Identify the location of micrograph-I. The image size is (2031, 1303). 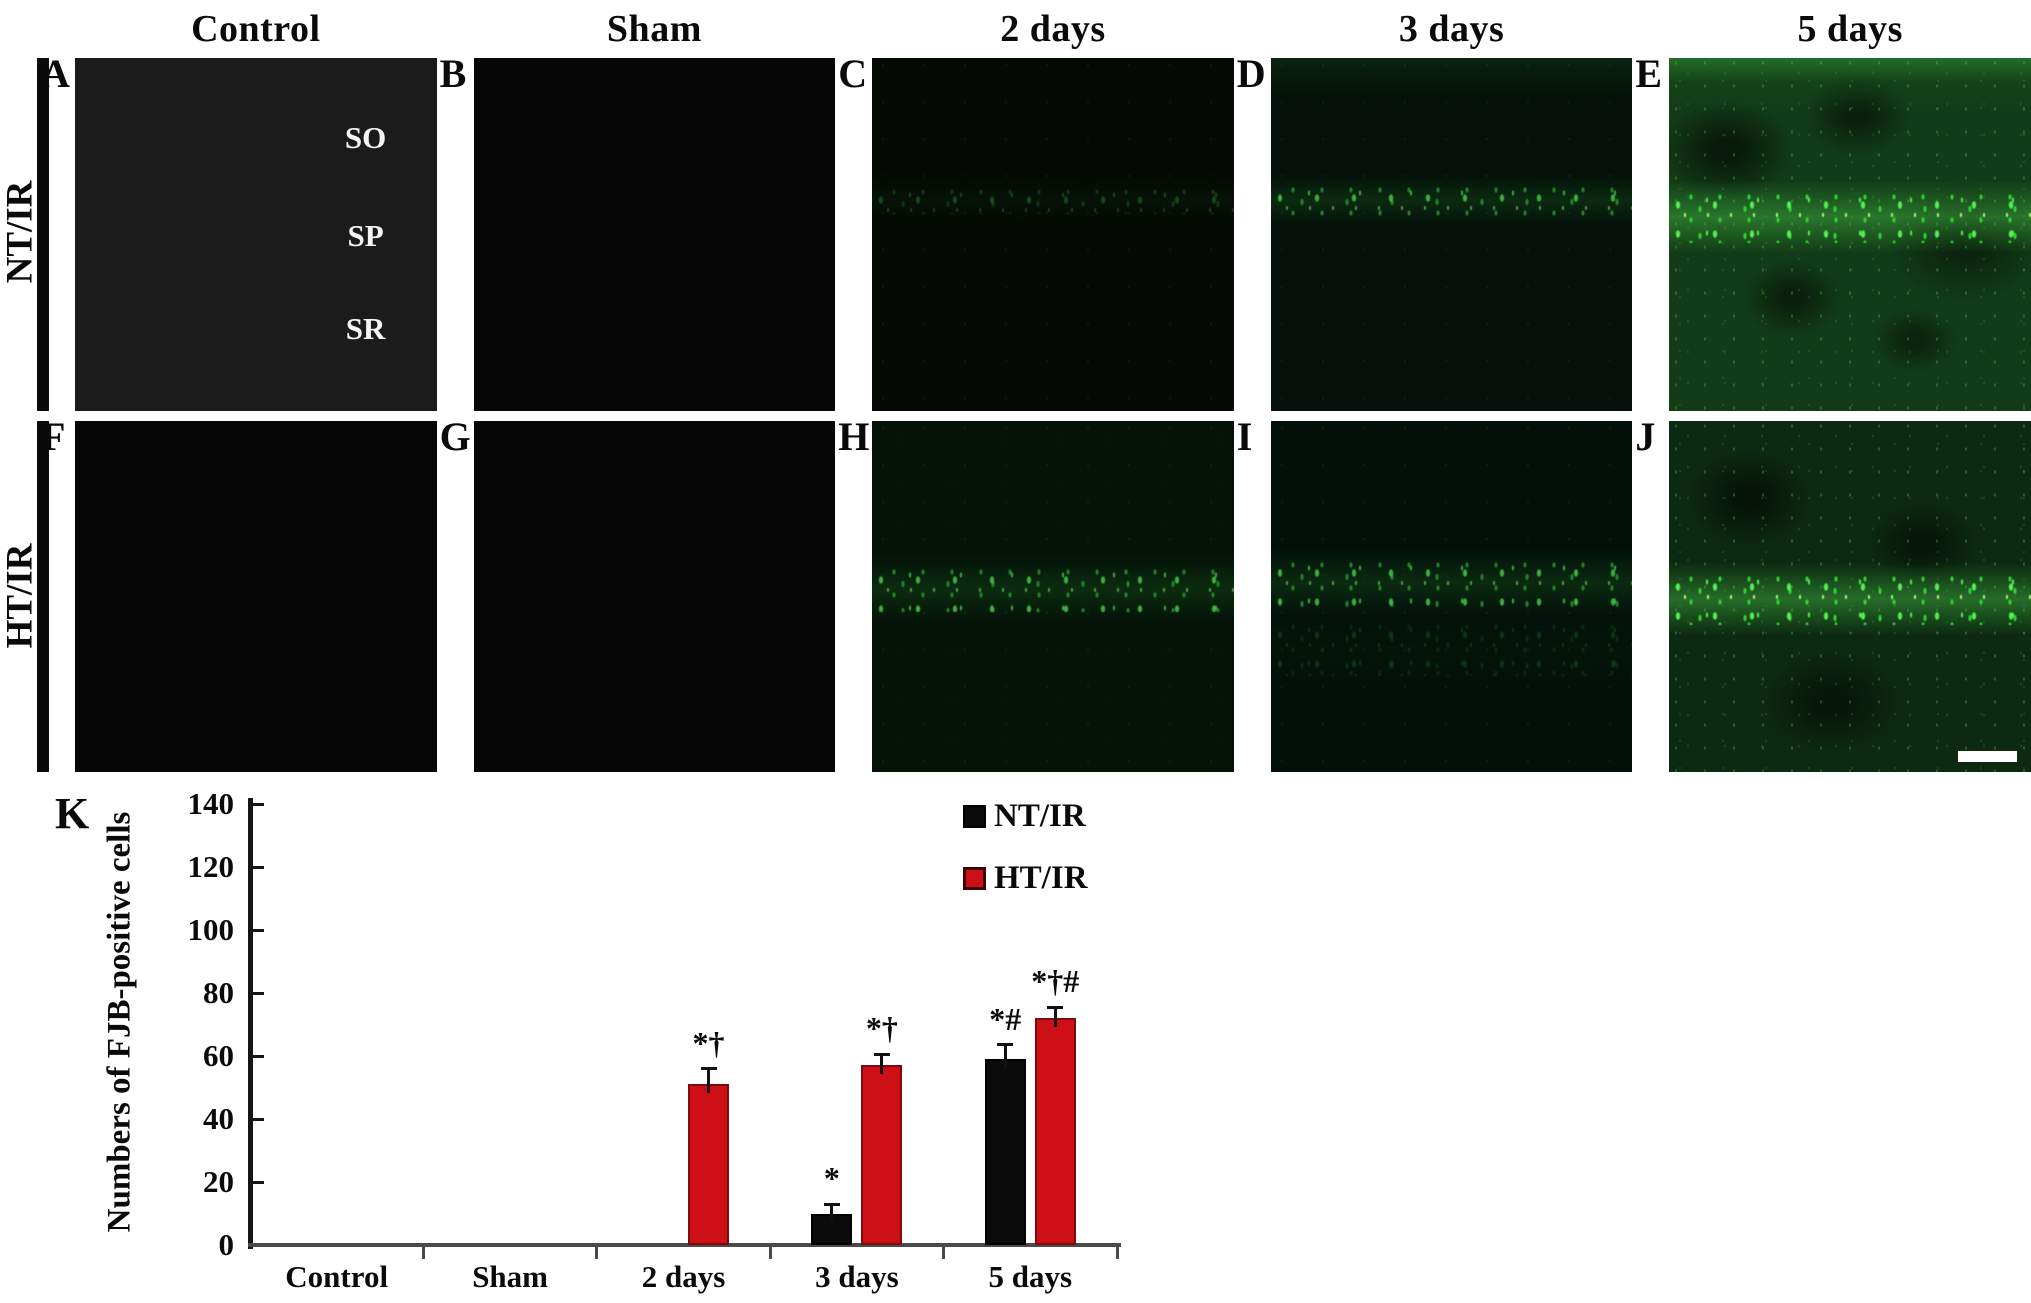
(1451, 596).